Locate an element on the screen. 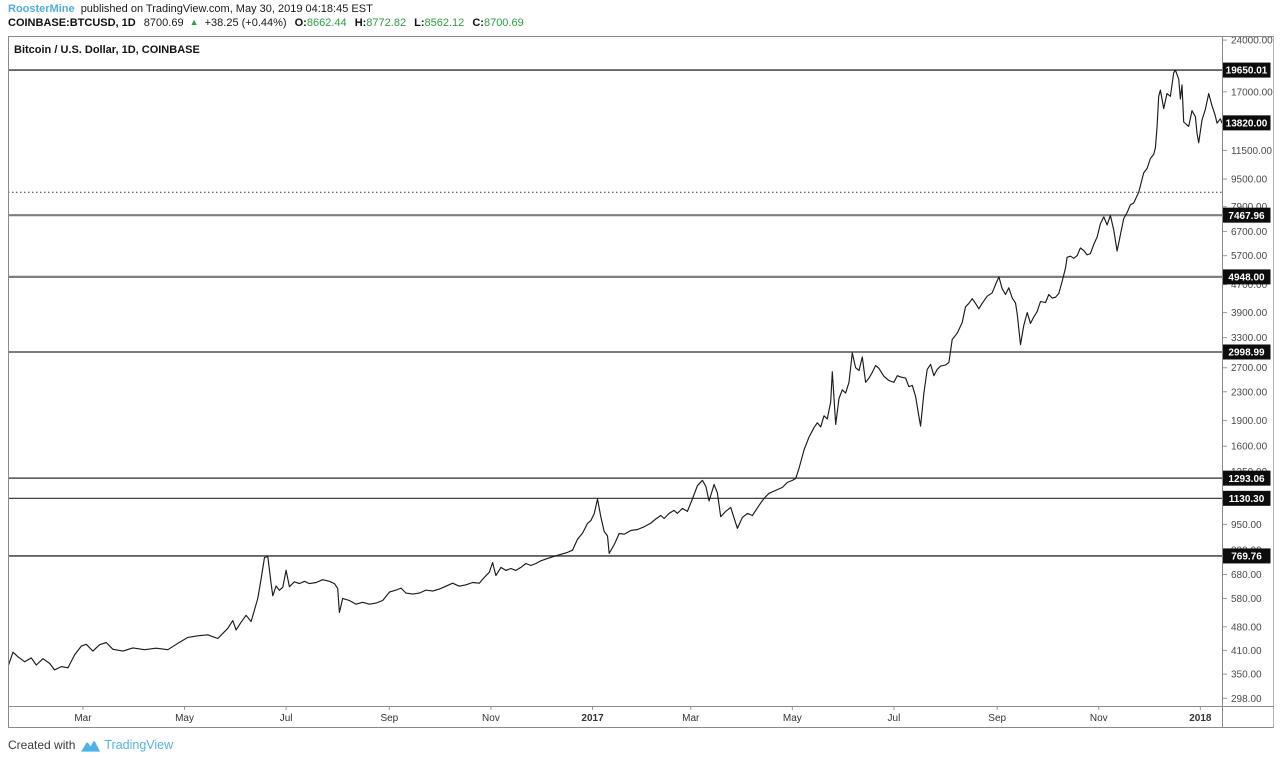  price-badge-label: 1293.06 is located at coordinates (1246, 479).